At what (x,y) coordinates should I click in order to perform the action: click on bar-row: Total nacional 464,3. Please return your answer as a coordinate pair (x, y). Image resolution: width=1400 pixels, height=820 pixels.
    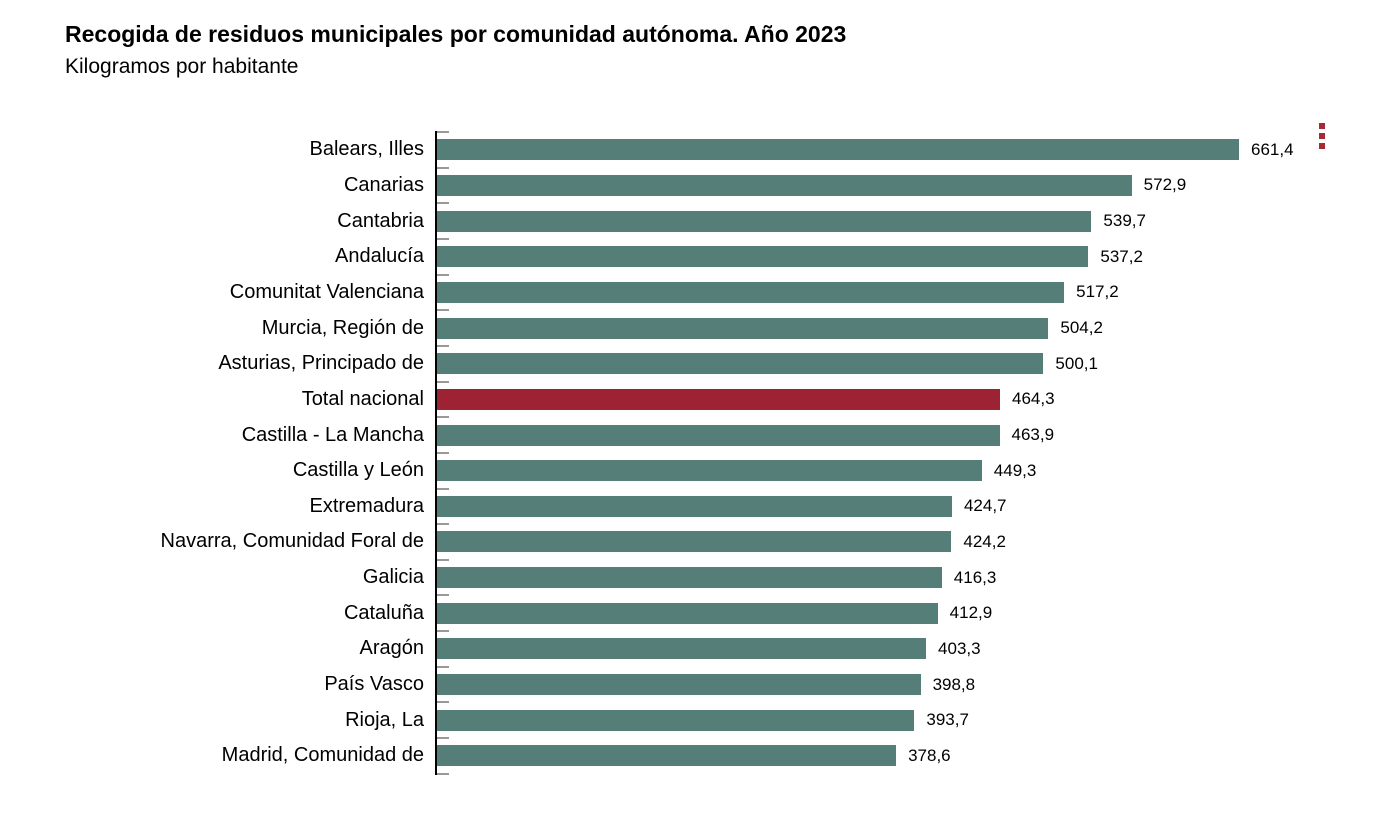
    Looking at the image, I should click on (700, 400).